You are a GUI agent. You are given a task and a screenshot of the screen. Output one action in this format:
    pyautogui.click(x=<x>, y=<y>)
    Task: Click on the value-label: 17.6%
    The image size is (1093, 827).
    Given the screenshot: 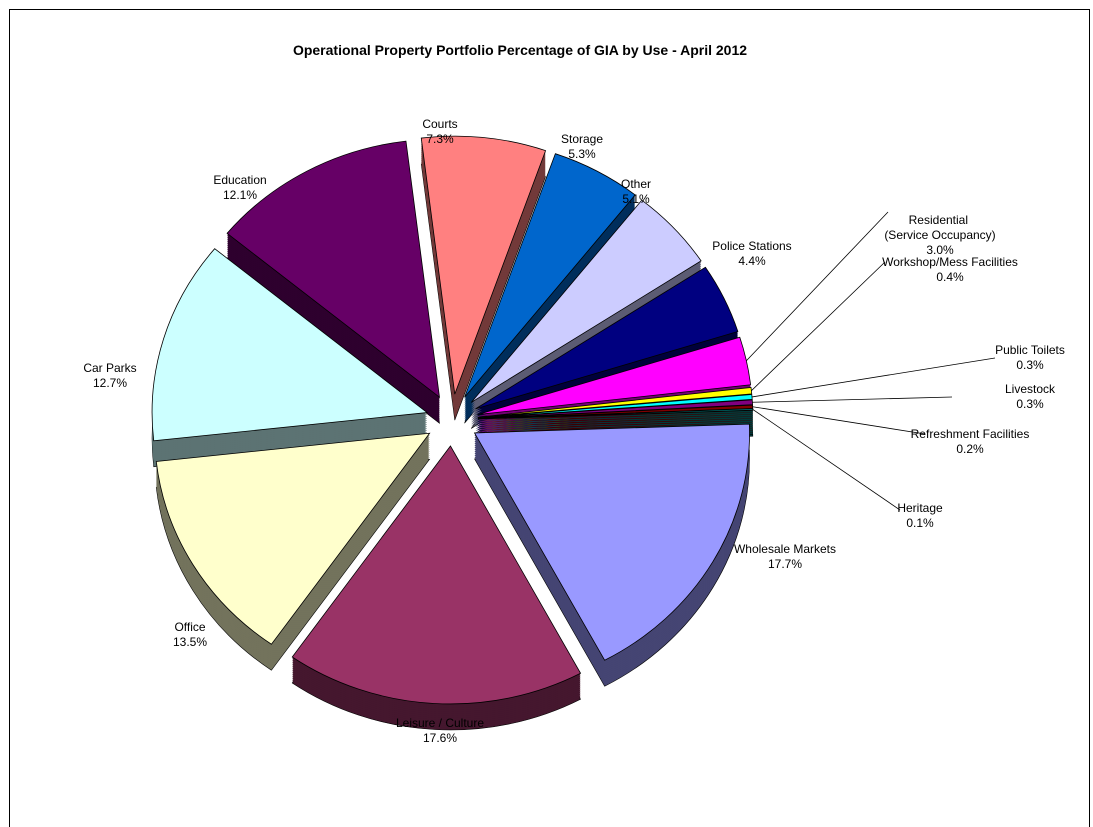 What is the action you would take?
    pyautogui.click(x=440, y=738)
    